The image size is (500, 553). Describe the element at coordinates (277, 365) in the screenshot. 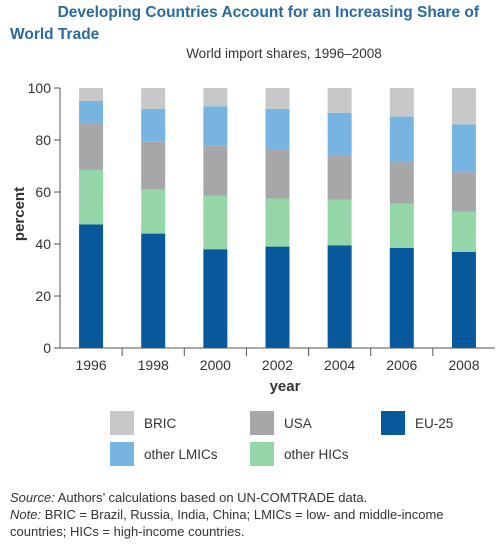

I see `x-tick-label-2002: 2002` at that location.